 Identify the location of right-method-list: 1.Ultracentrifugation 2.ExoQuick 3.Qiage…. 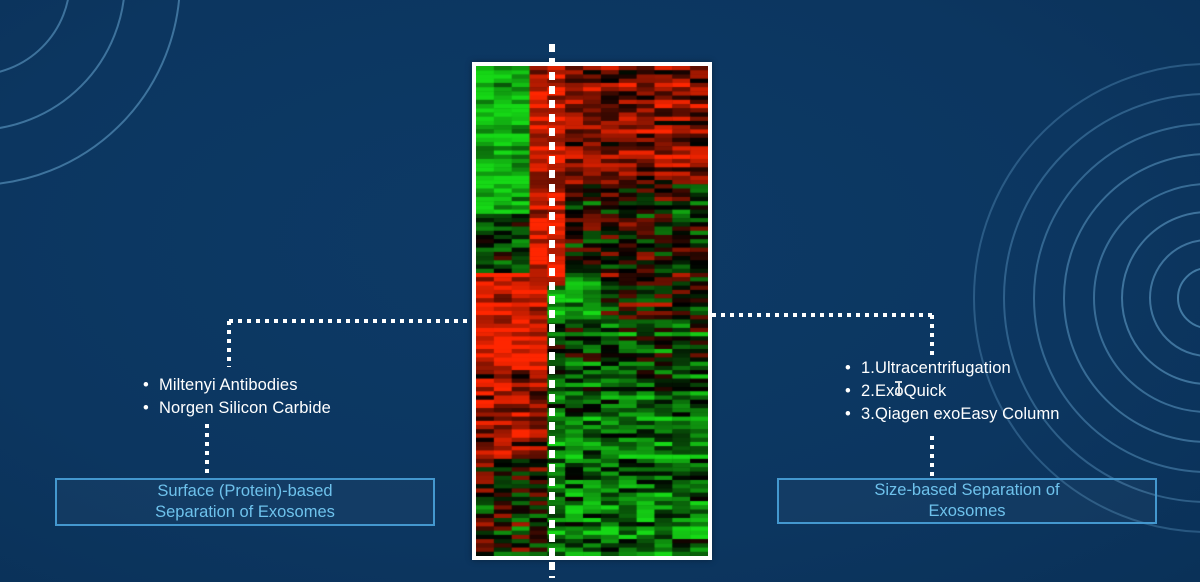
(952, 391).